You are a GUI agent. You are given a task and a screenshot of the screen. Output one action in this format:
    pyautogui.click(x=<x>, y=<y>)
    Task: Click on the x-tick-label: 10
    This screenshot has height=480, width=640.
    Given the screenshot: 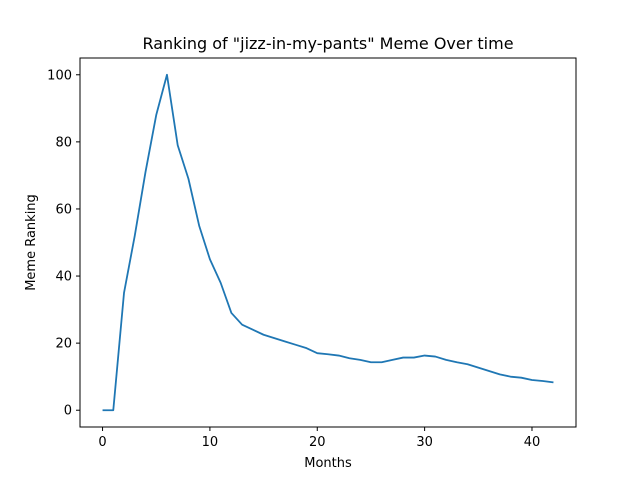 What is the action you would take?
    pyautogui.click(x=210, y=442)
    